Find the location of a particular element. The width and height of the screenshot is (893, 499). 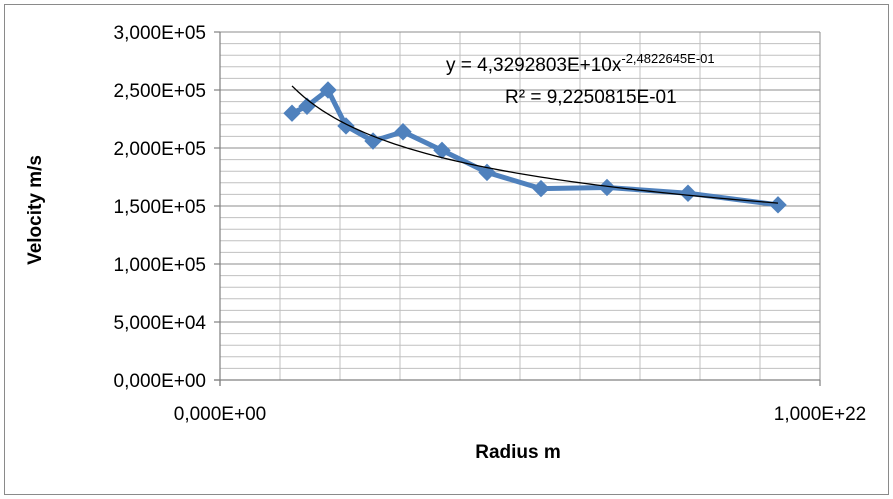

y-tick-label: 0,000E+00 is located at coordinates (160, 381).